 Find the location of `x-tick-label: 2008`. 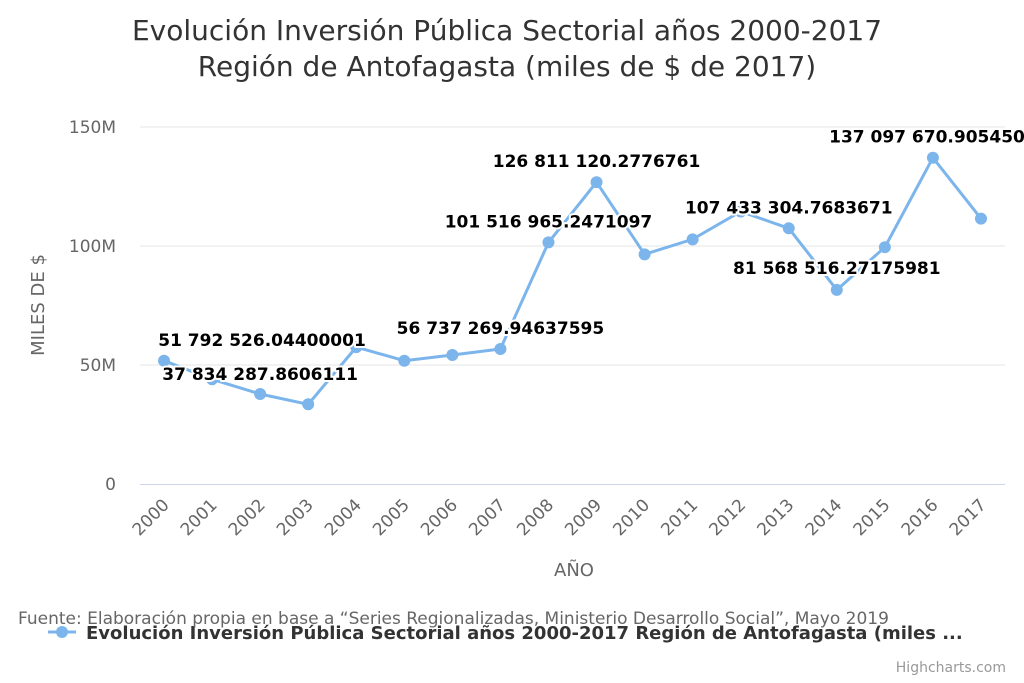

x-tick-label: 2008 is located at coordinates (535, 517).